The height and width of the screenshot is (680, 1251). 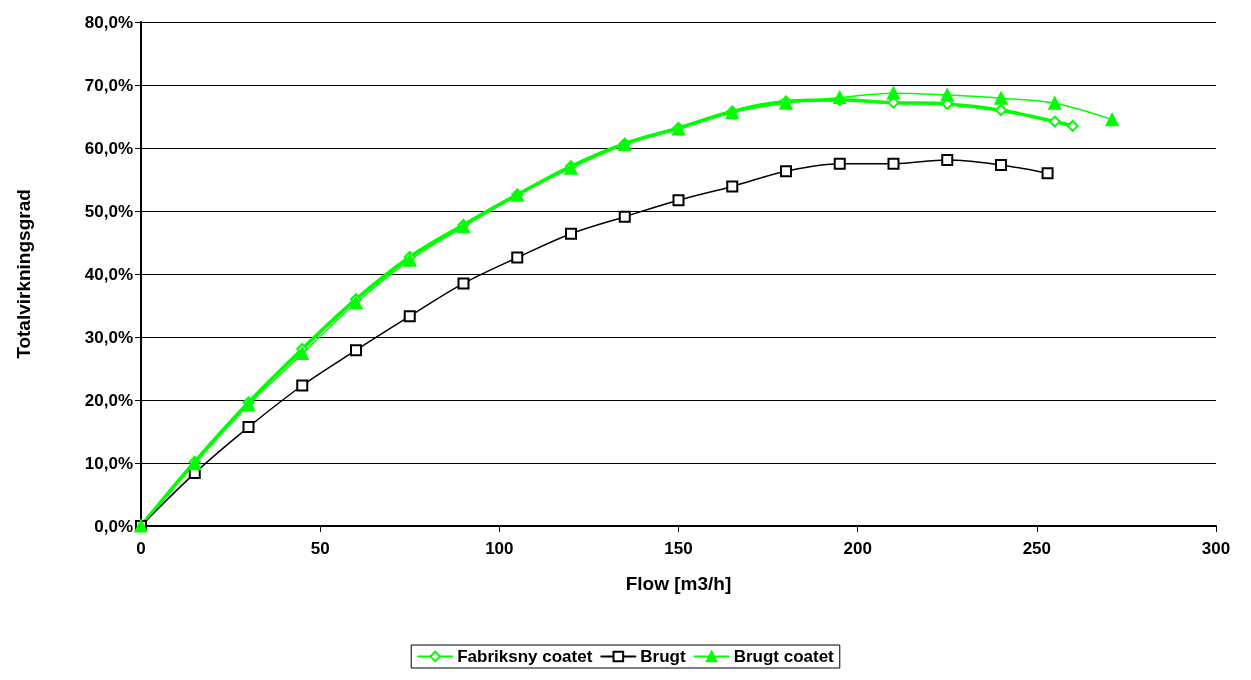 I want to click on legend-label: Brugt, so click(x=663, y=656).